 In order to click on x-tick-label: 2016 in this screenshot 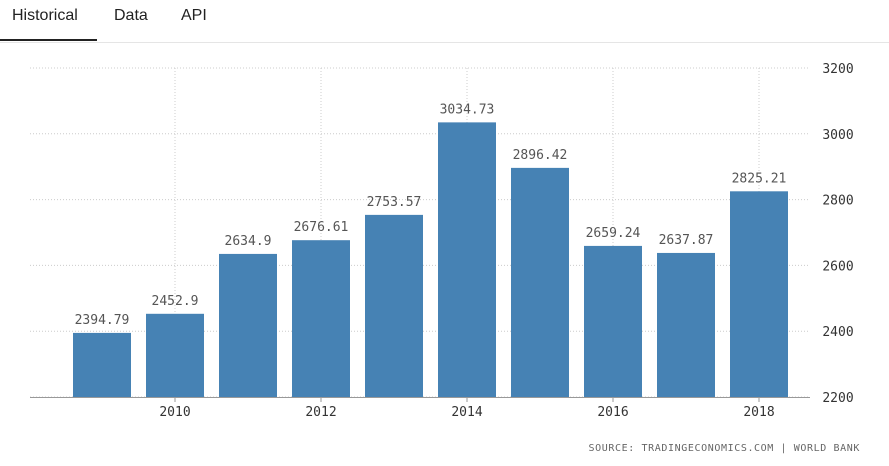, I will do `click(612, 412)`.